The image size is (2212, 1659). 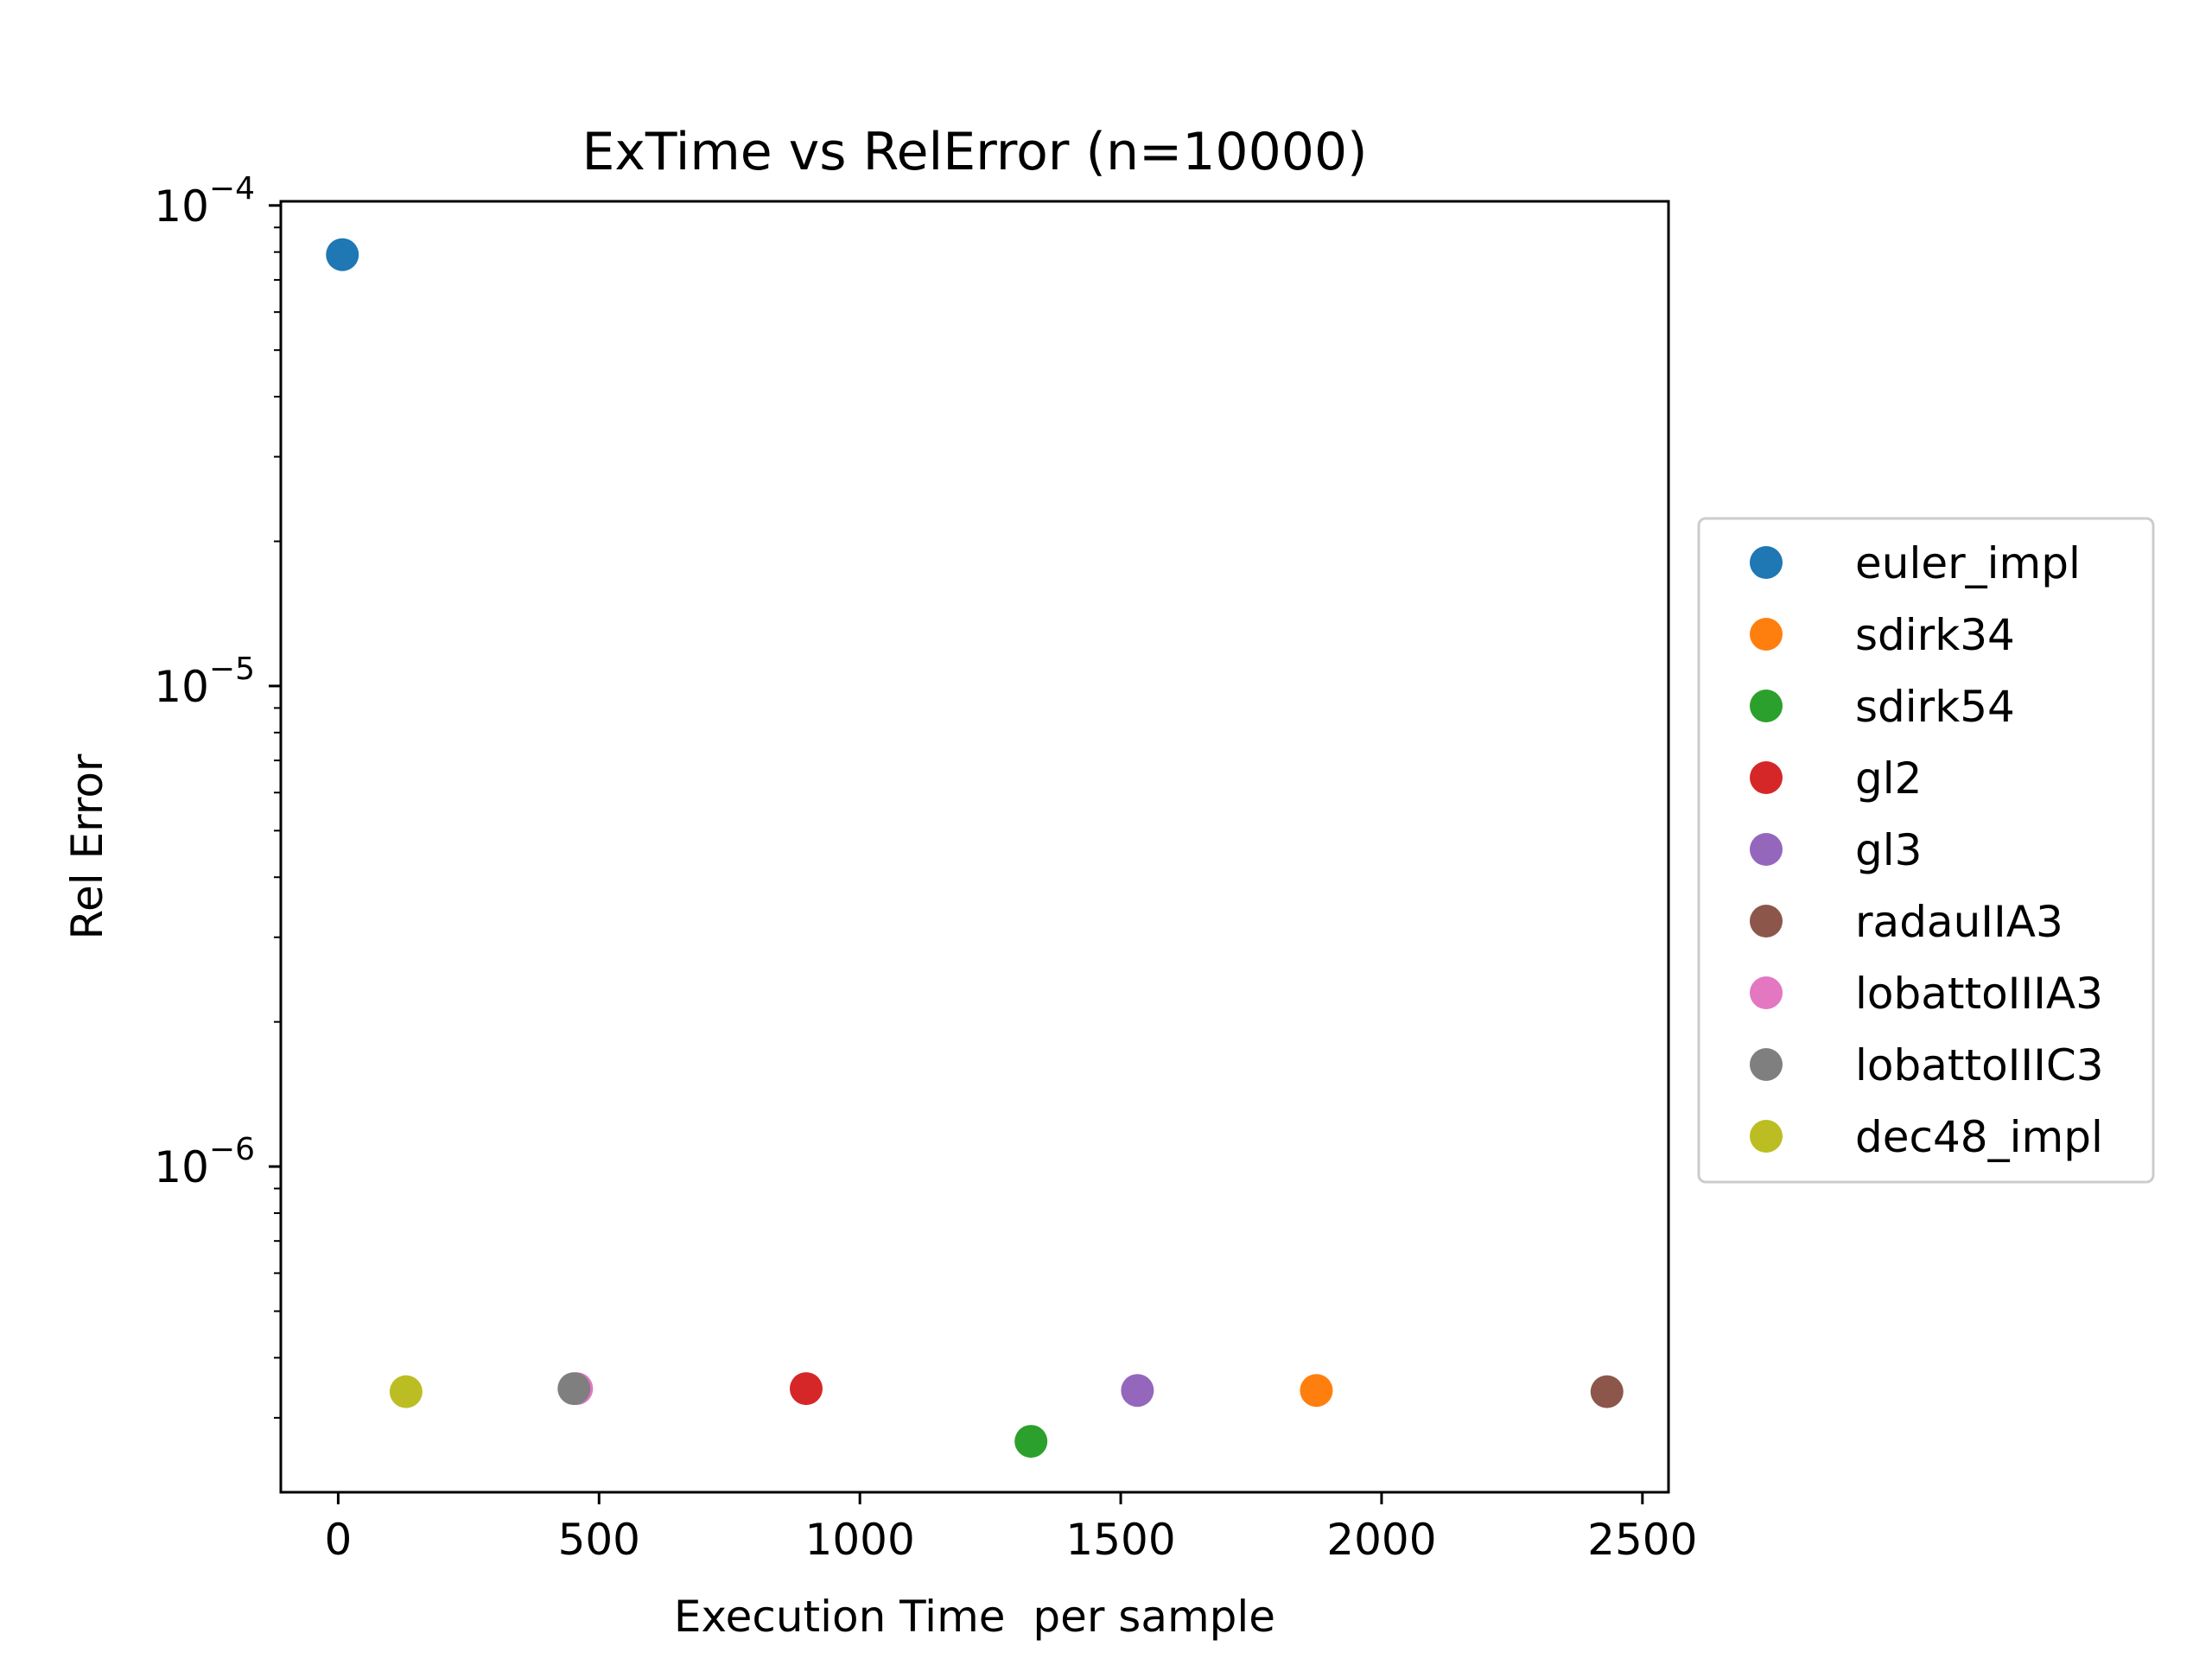 What do you see at coordinates (406, 1391) in the screenshot?
I see `data-point-dec48_impl` at bounding box center [406, 1391].